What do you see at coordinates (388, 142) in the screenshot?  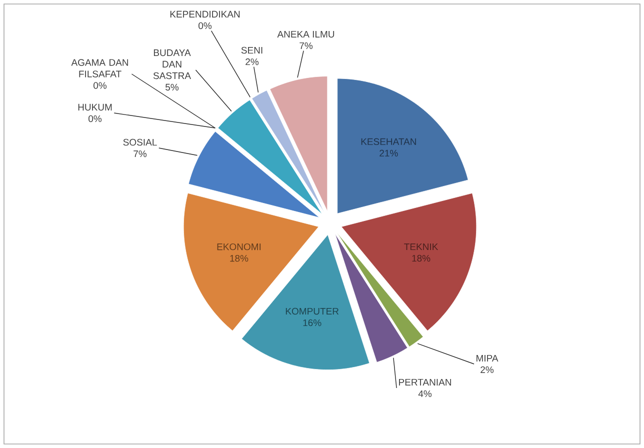 I see `slice-label: KESEHATAN` at bounding box center [388, 142].